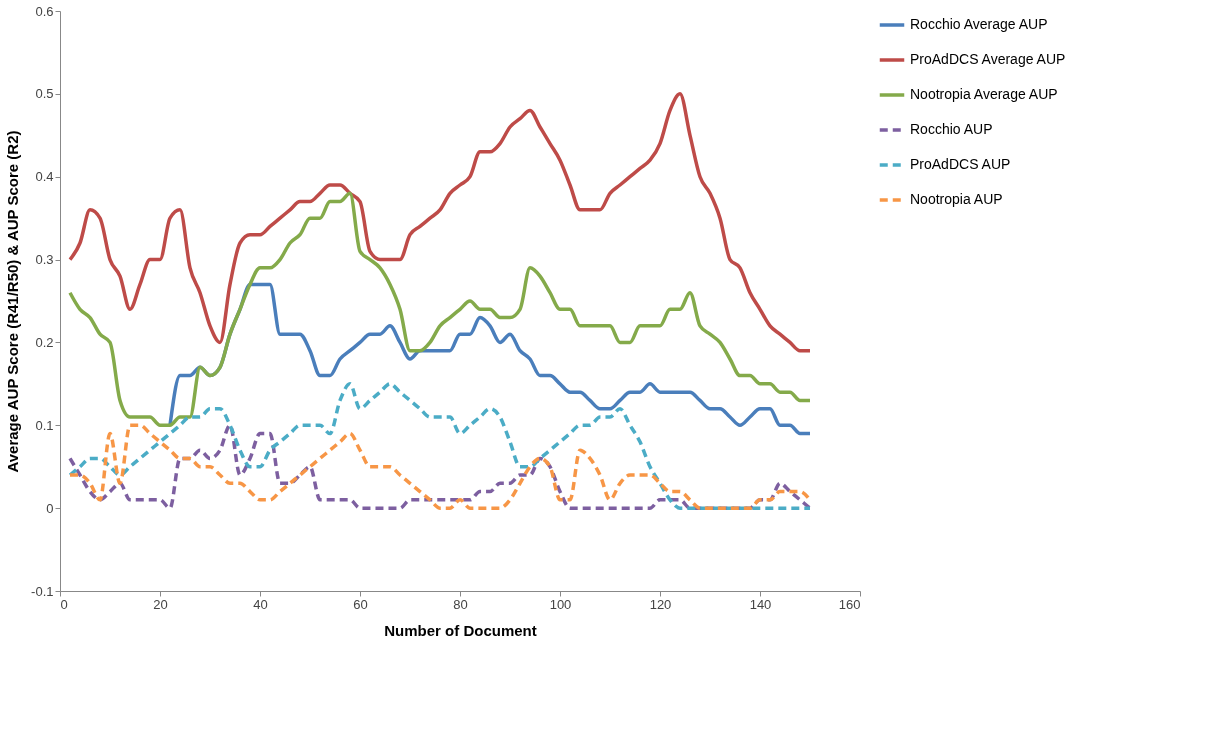  I want to click on x-tick-label: 0, so click(64, 604).